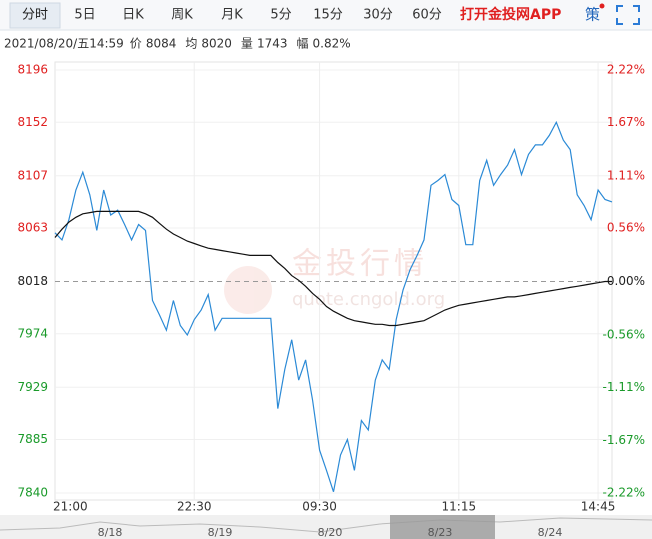 This screenshot has width=652, height=539. What do you see at coordinates (598, 507) in the screenshot?
I see `x-tick-label: 14:45` at bounding box center [598, 507].